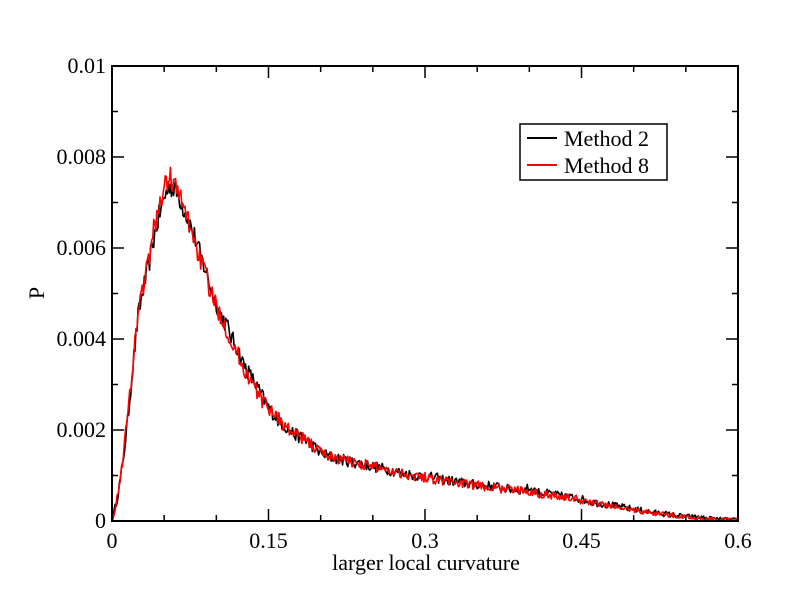  Describe the element at coordinates (36, 293) in the screenshot. I see `y-axis-label: P` at that location.